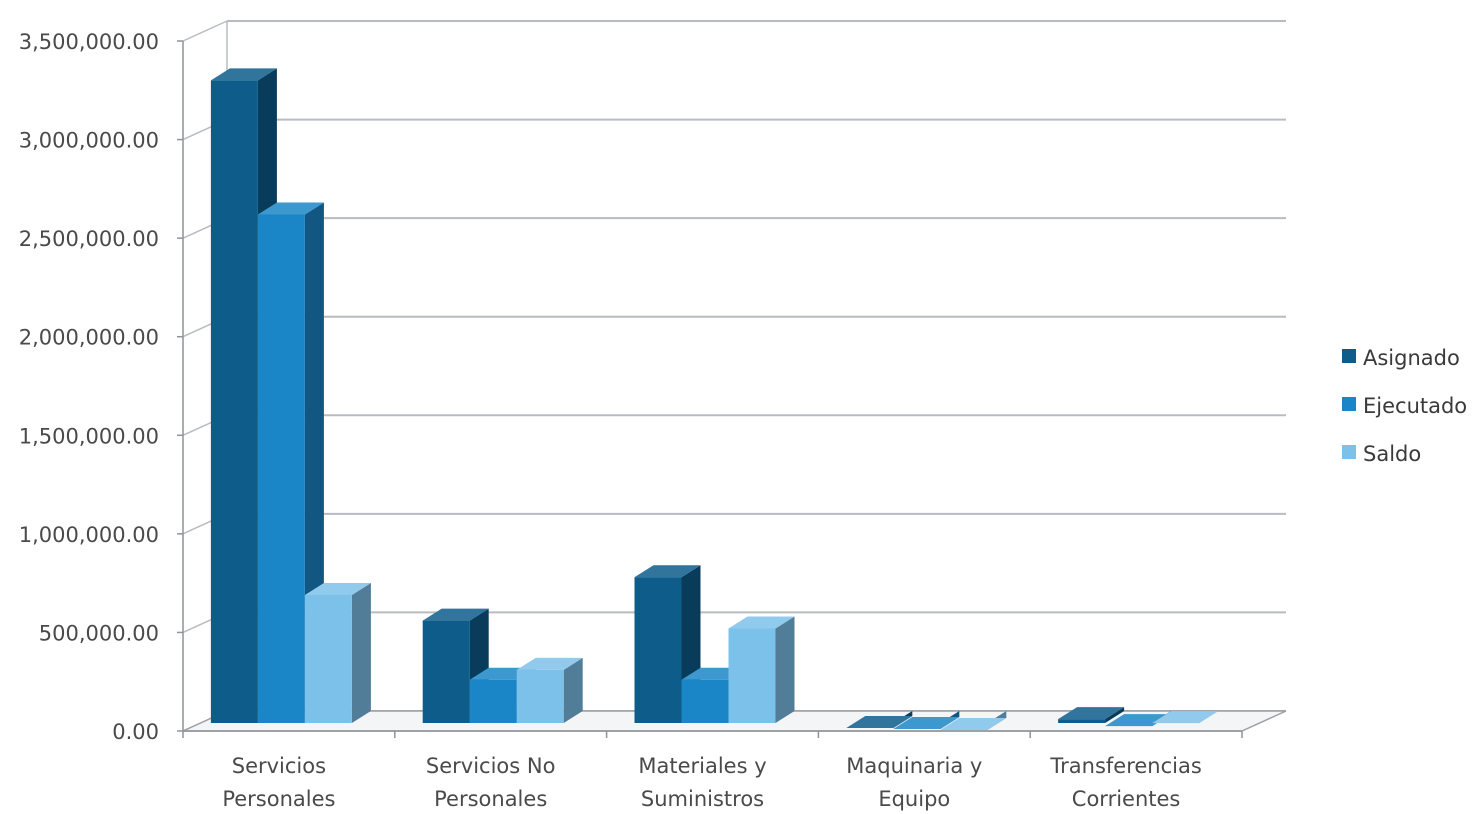 This screenshot has width=1478, height=814. Describe the element at coordinates (135, 732) in the screenshot. I see `y-tick-label: 0.00` at that location.